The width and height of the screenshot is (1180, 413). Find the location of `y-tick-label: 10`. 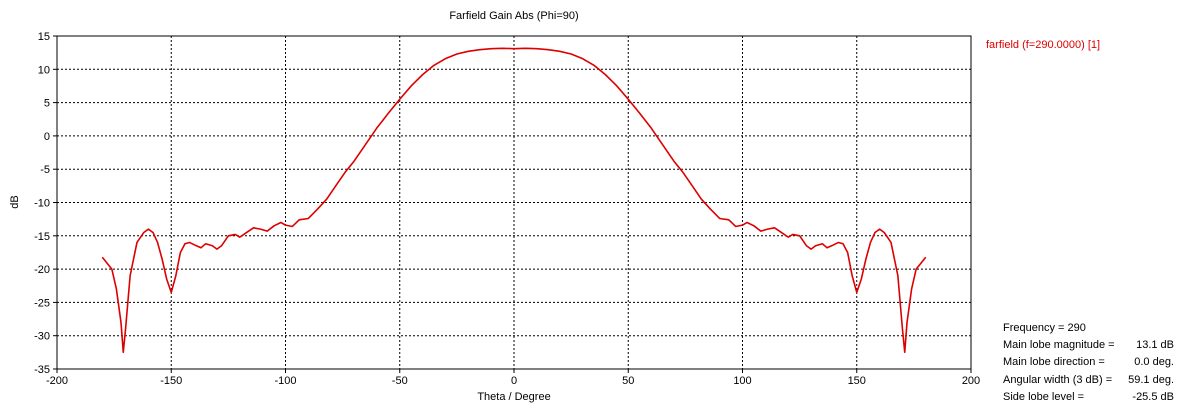

y-tick-label: 10 is located at coordinates (44, 70).